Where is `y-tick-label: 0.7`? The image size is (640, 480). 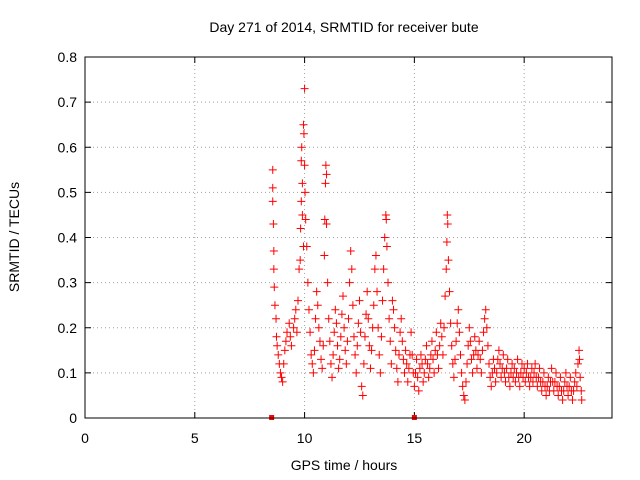
y-tick-label: 0.7 is located at coordinates (68, 102).